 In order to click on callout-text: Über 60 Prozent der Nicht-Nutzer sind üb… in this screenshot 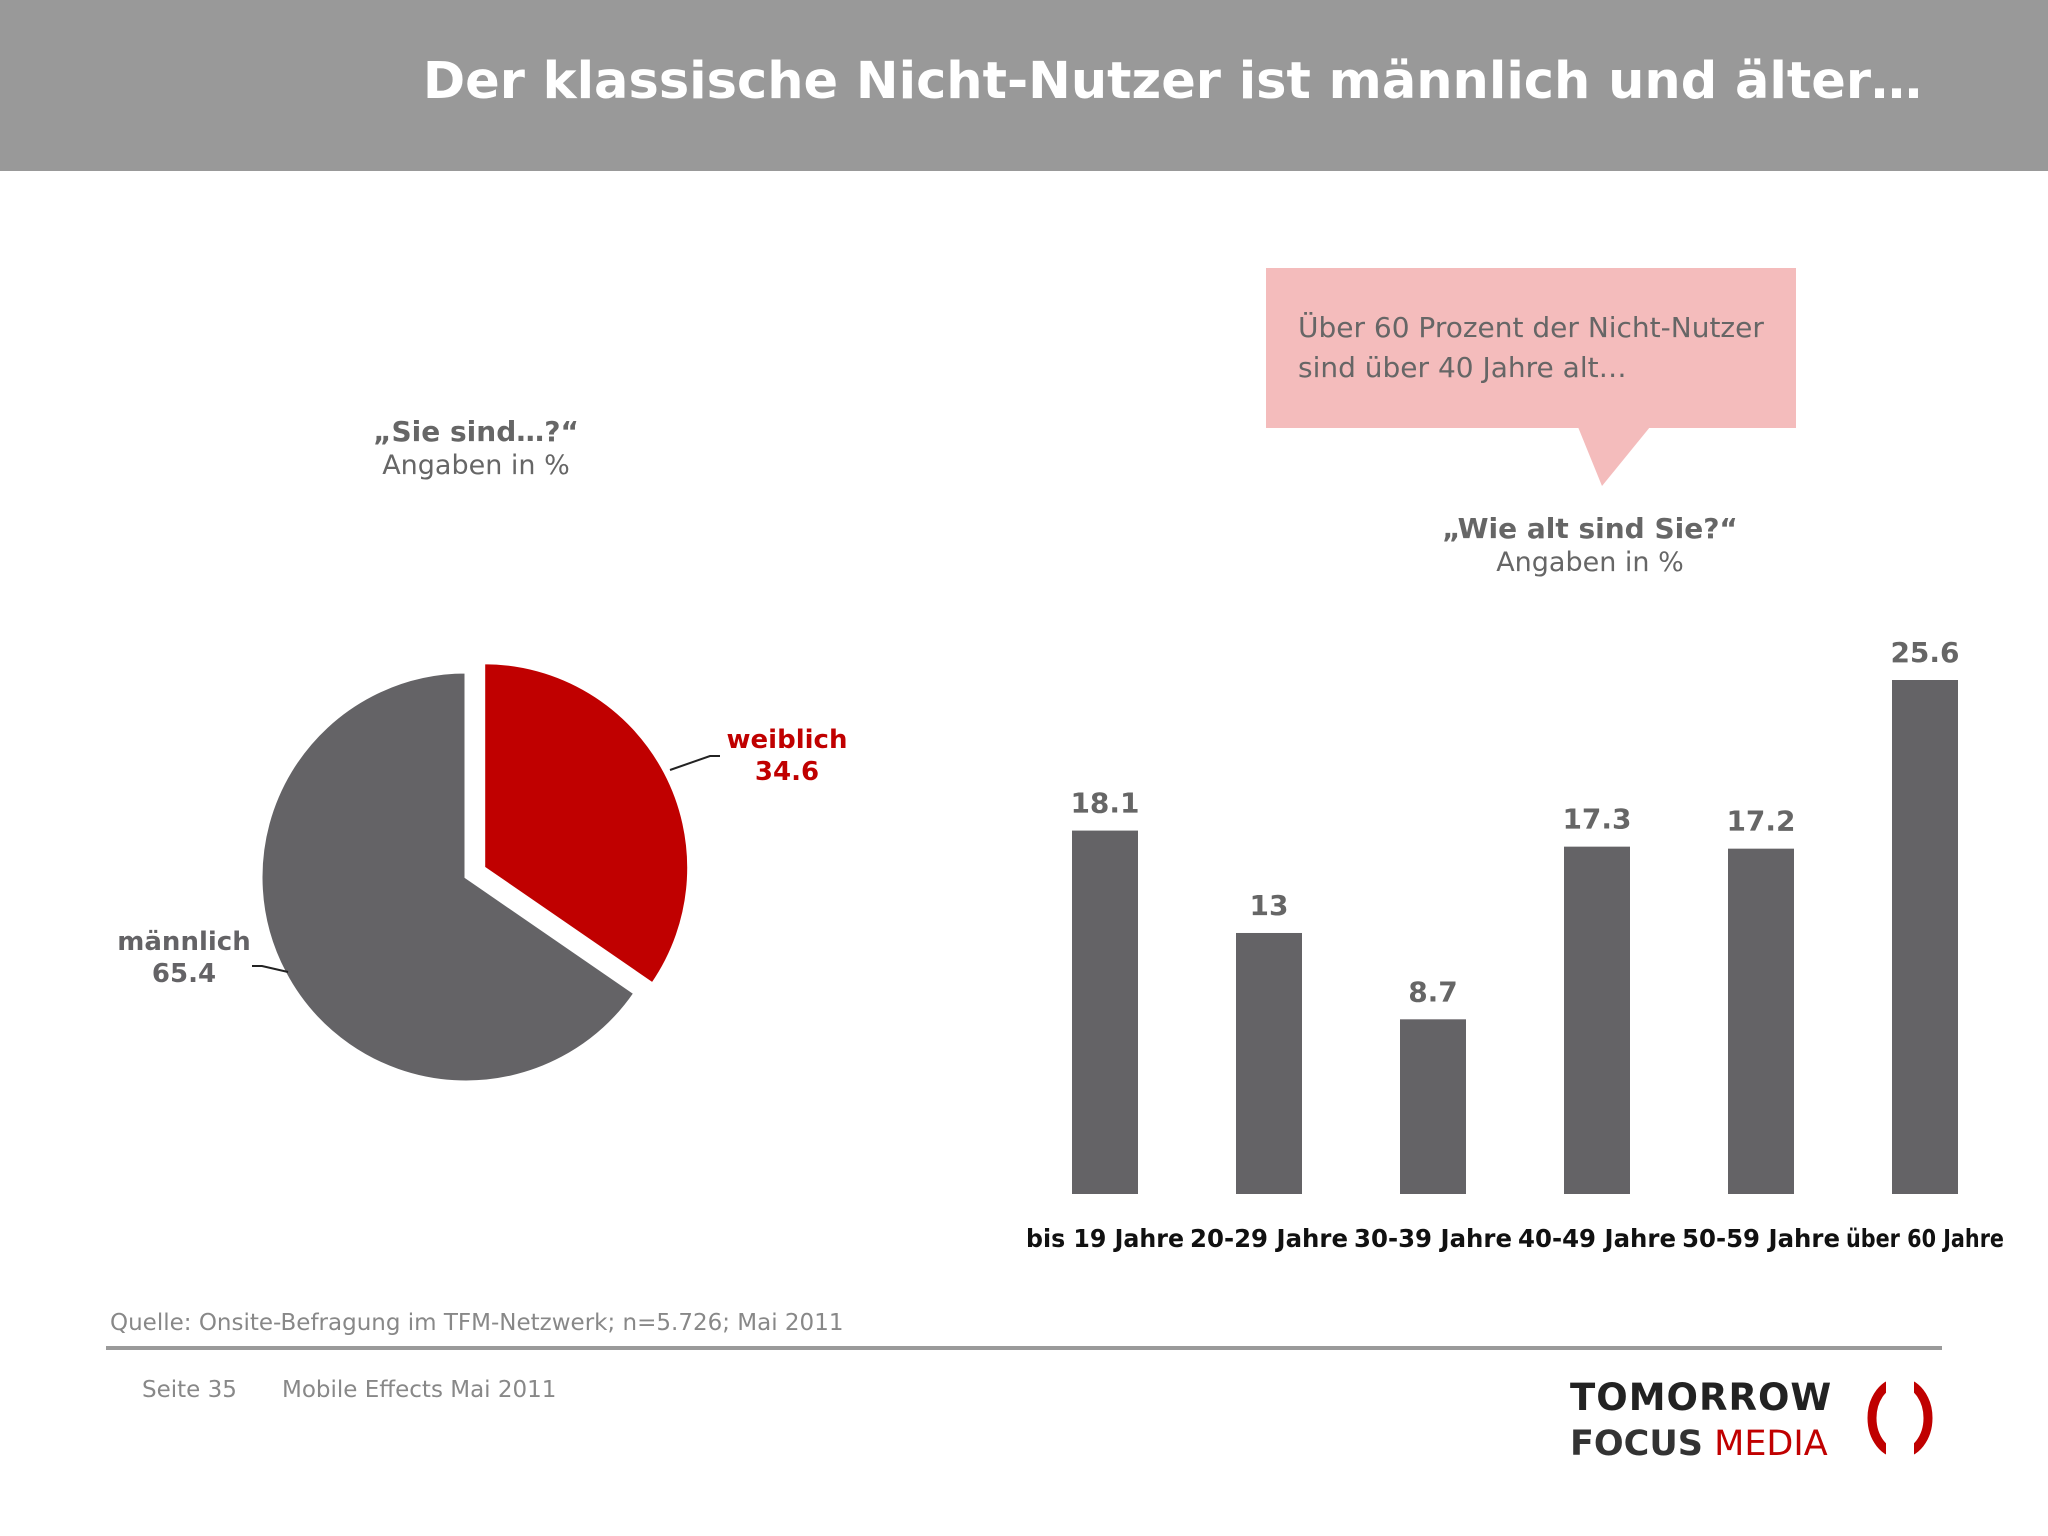, I will do `click(1531, 347)`.